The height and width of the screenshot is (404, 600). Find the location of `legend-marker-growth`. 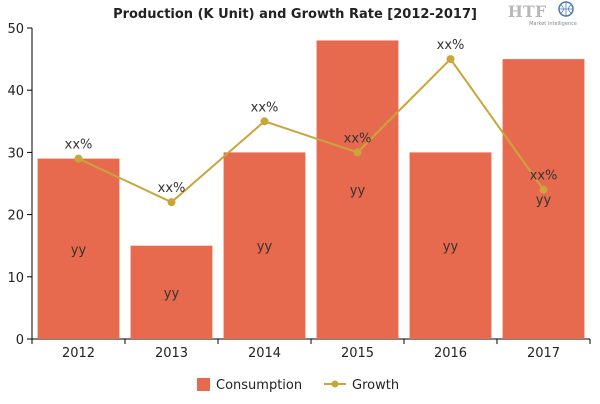

legend-marker-growth is located at coordinates (335, 384).